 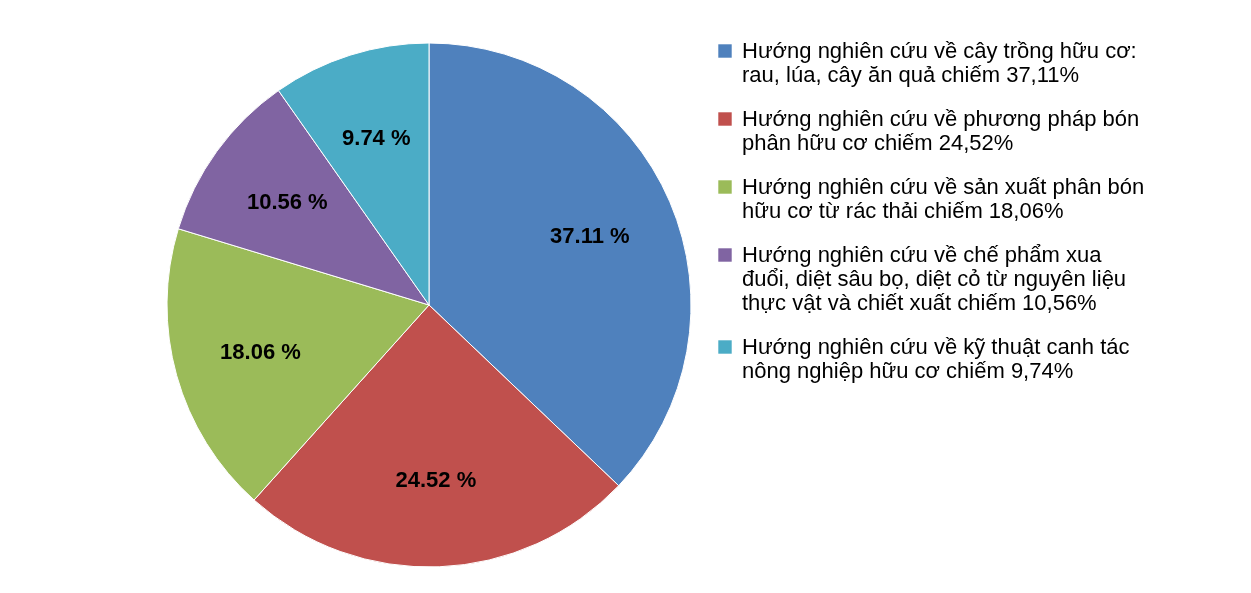 I want to click on legend-label: Hướng nghiên cứu về chế phẩm xua đuổi, diệt sâu bọ, diệt cỏ từ nguyên liệu thực vật và chiết xuất chiếm 10,56%, so click(x=934, y=278).